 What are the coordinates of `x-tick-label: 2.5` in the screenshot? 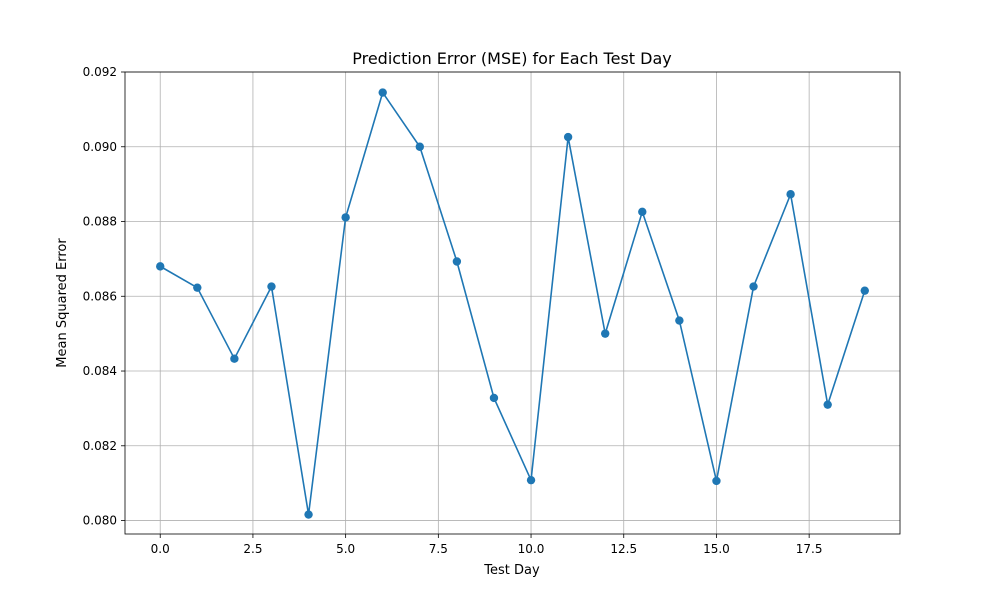 It's located at (252, 549).